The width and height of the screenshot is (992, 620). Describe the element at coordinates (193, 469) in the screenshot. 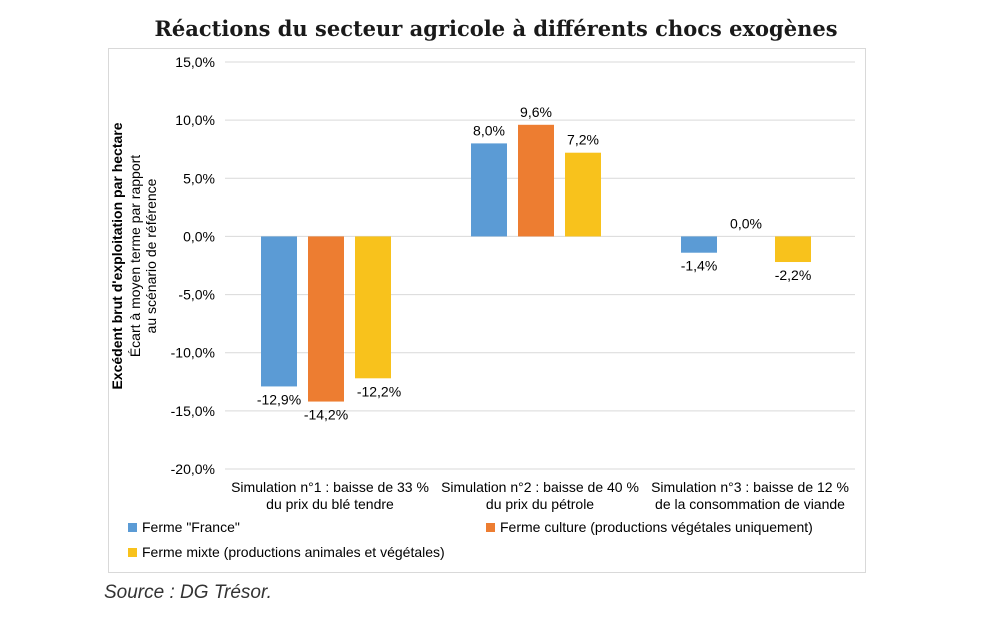

I see `y-tick-label: -20,0%` at that location.